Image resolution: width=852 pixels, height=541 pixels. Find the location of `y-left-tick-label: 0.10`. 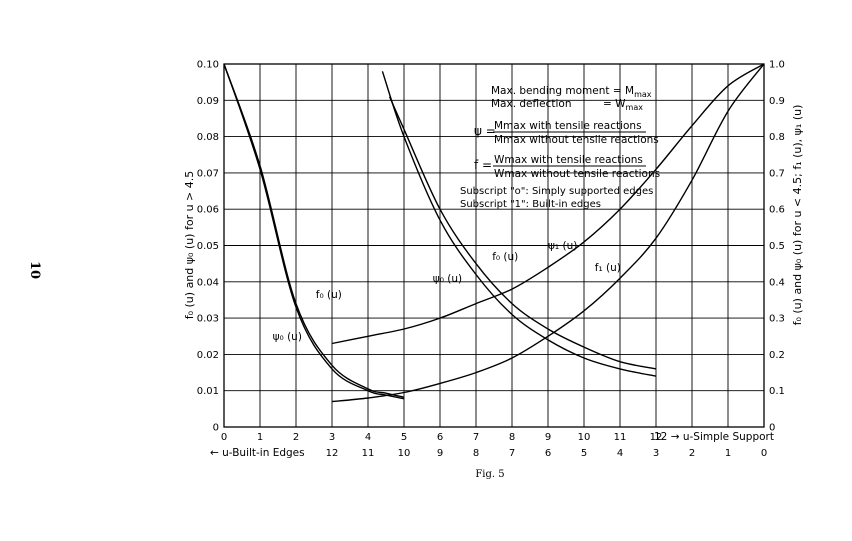

y-left-tick-label: 0.10 is located at coordinates (208, 65).